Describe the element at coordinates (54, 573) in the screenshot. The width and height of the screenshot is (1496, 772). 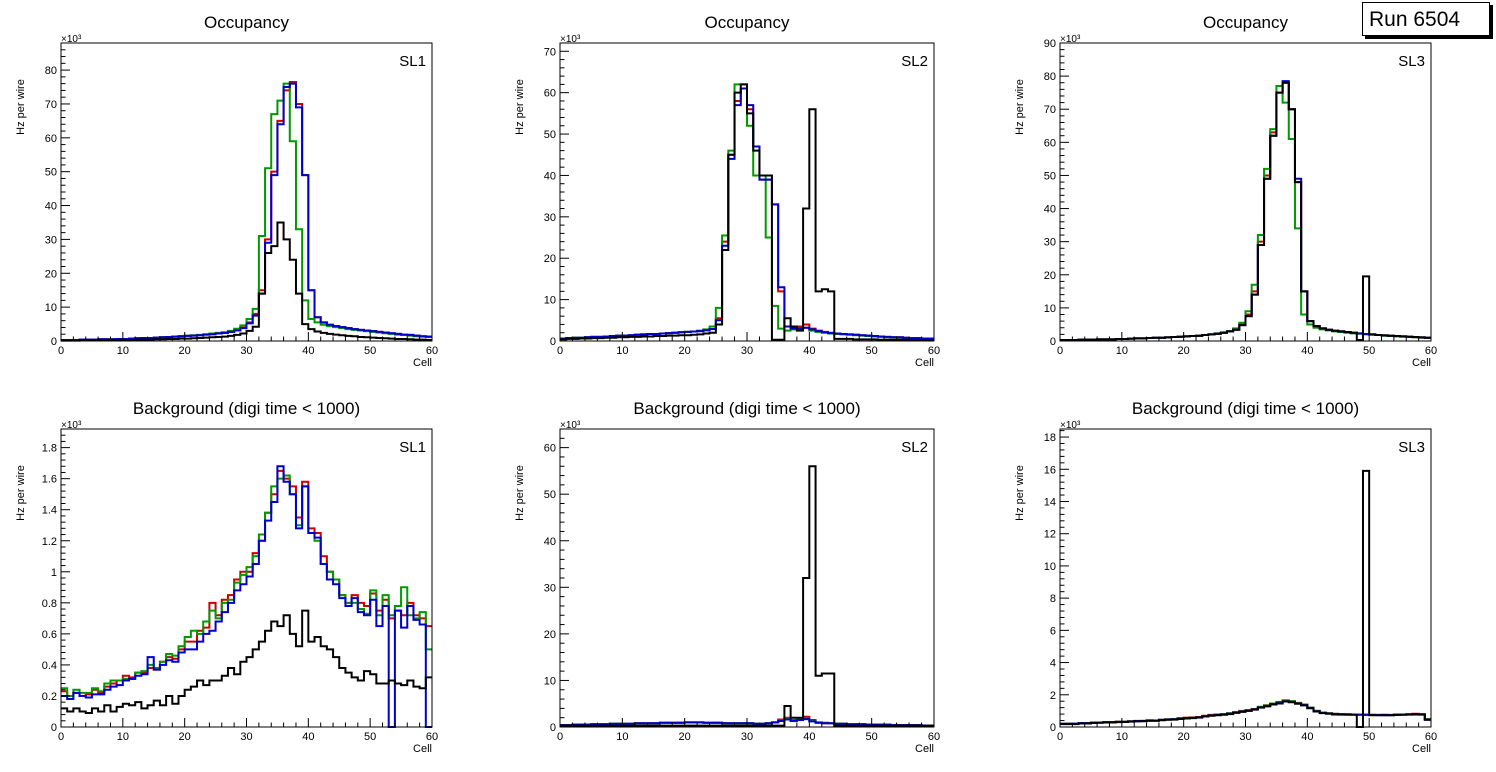
I see `y-tick-label: 1` at that location.